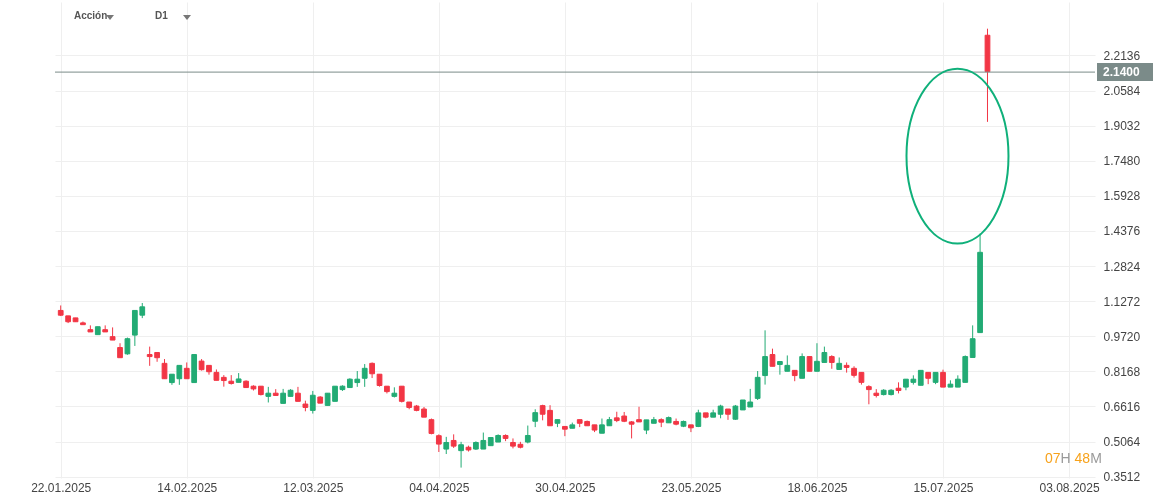 This screenshot has height=504, width=1175. I want to click on y-tick-label: 2.2136, so click(1122, 55).